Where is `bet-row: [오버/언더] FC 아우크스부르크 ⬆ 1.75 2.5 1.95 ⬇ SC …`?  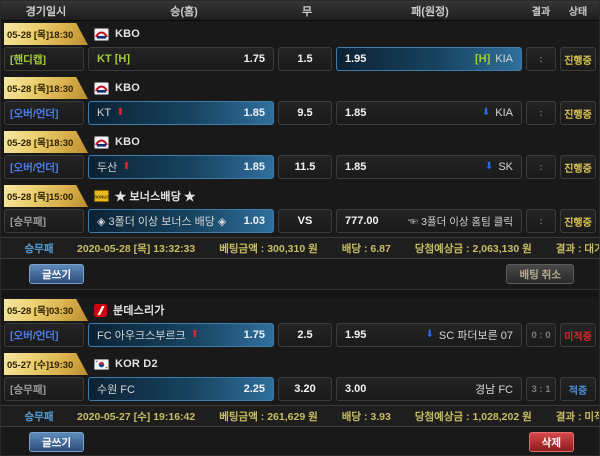 bet-row: [오버/언더] FC 아우크스부르크 ⬆ 1.75 2.5 1.95 ⬇ SC … is located at coordinates (300, 335).